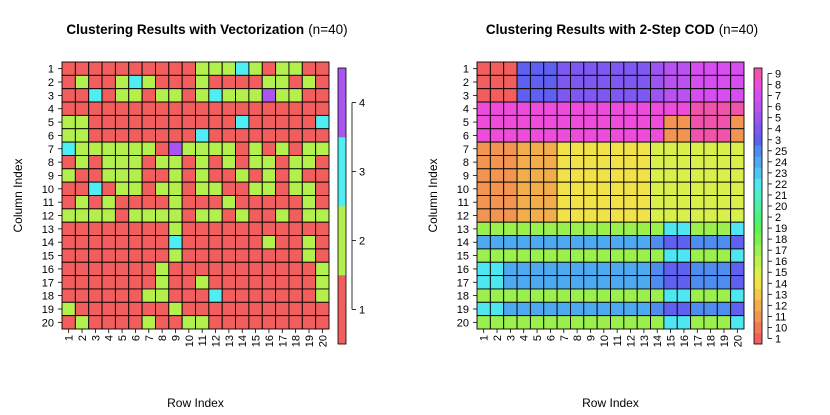  What do you see at coordinates (48, 203) in the screenshot?
I see `y-tick-label: 11` at bounding box center [48, 203].